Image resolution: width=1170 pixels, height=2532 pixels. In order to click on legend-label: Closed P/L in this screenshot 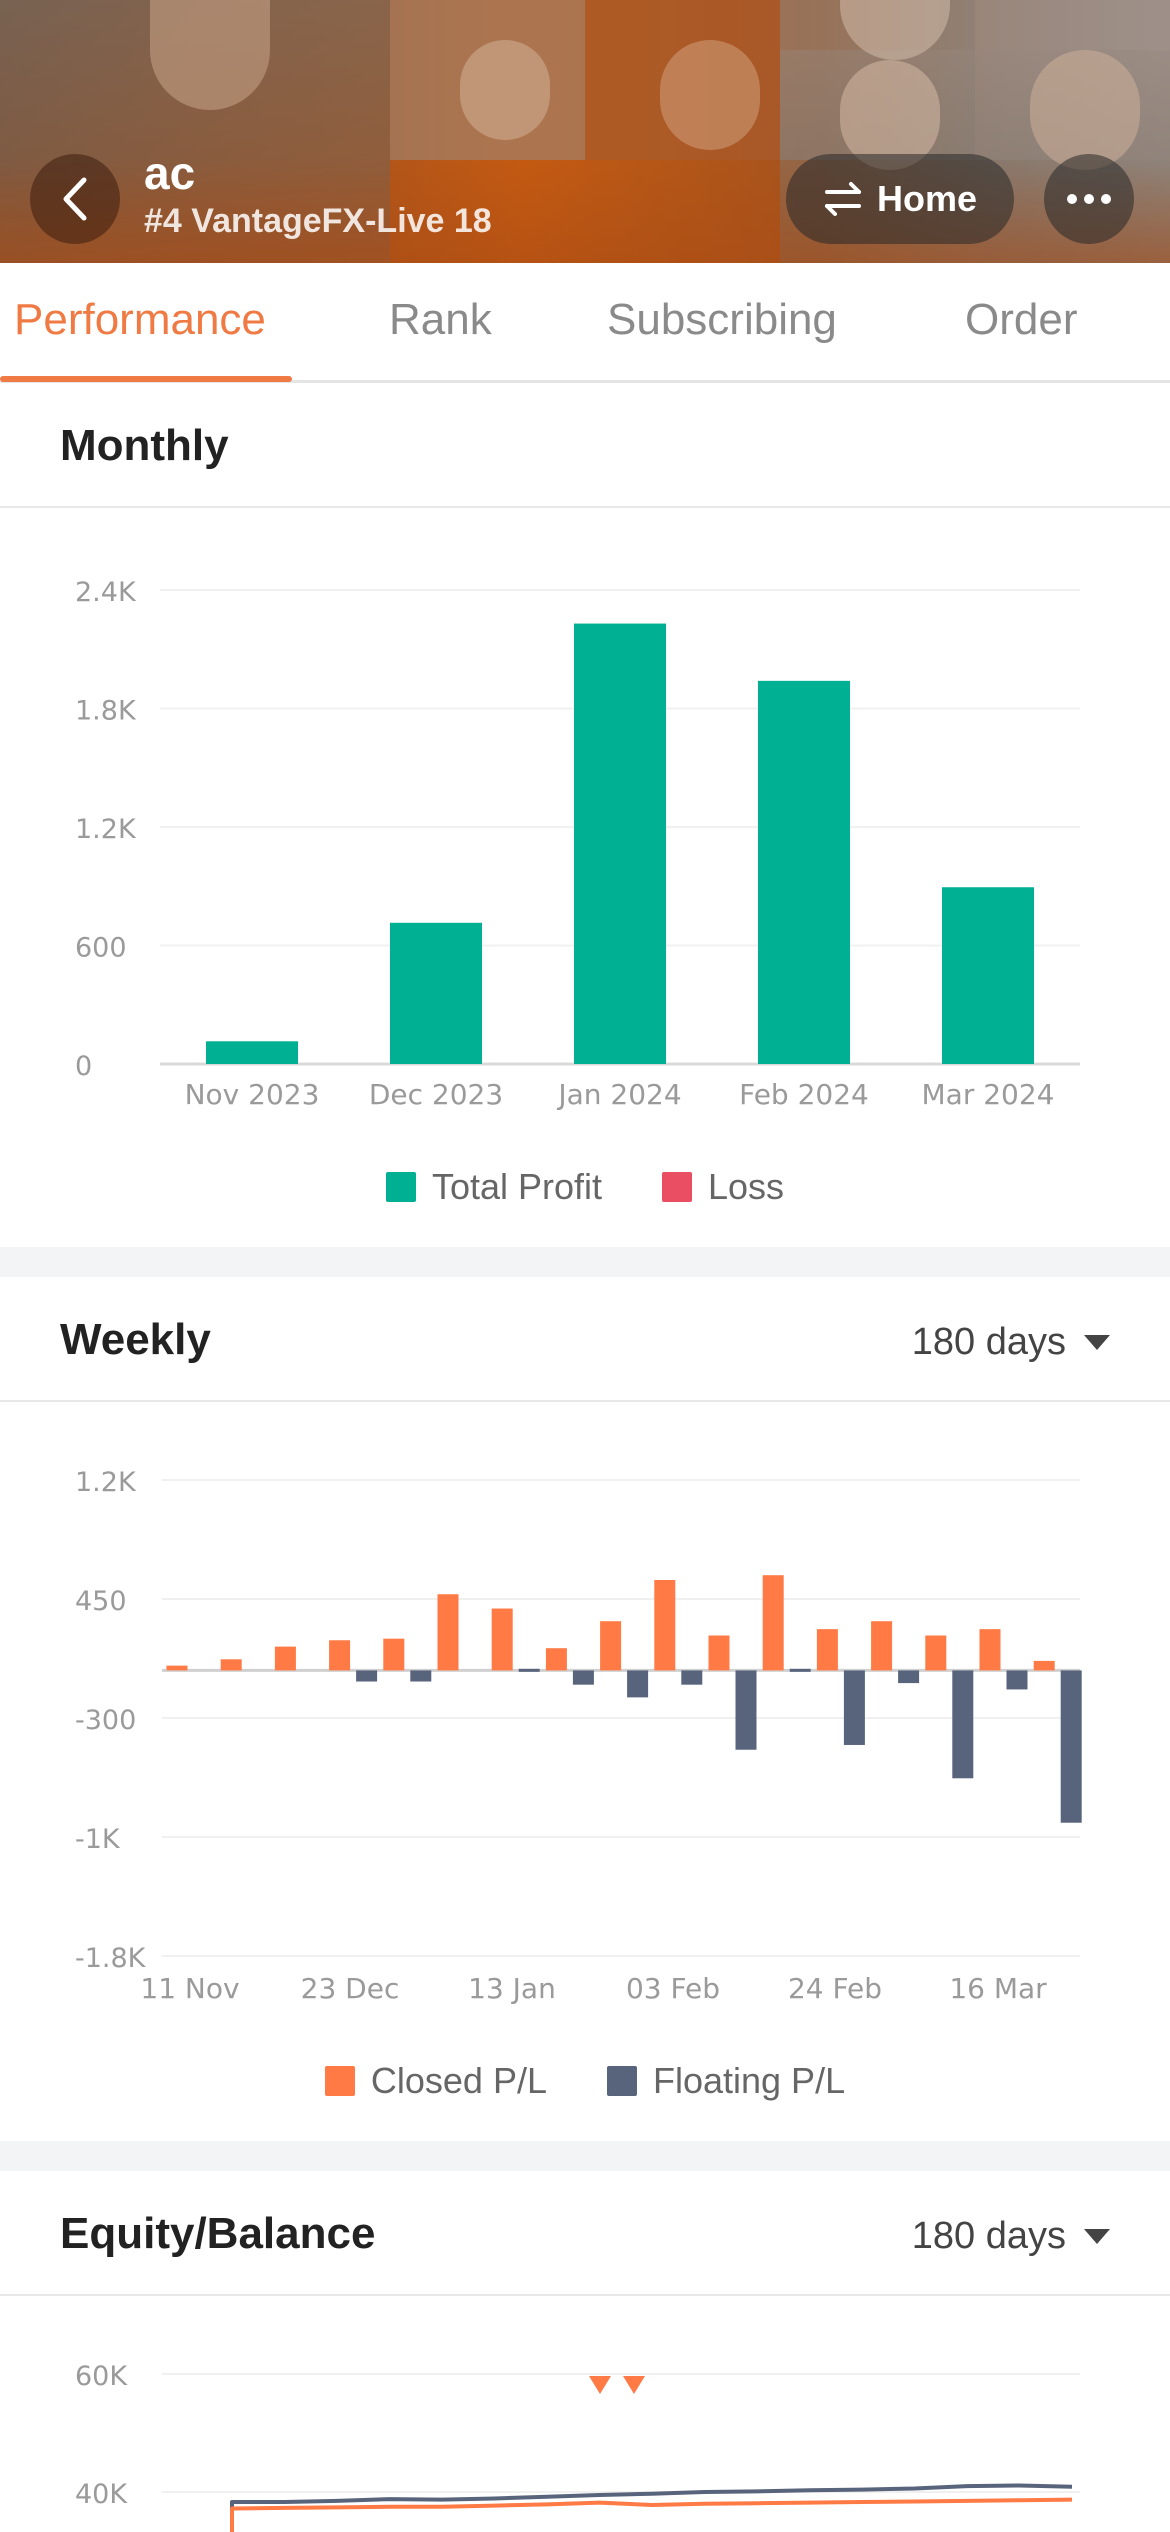, I will do `click(458, 2080)`.